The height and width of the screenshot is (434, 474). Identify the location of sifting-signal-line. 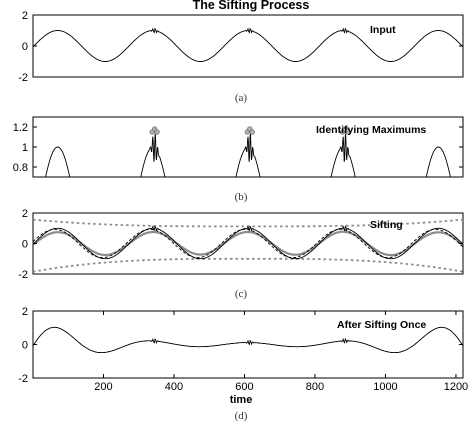
(248, 242).